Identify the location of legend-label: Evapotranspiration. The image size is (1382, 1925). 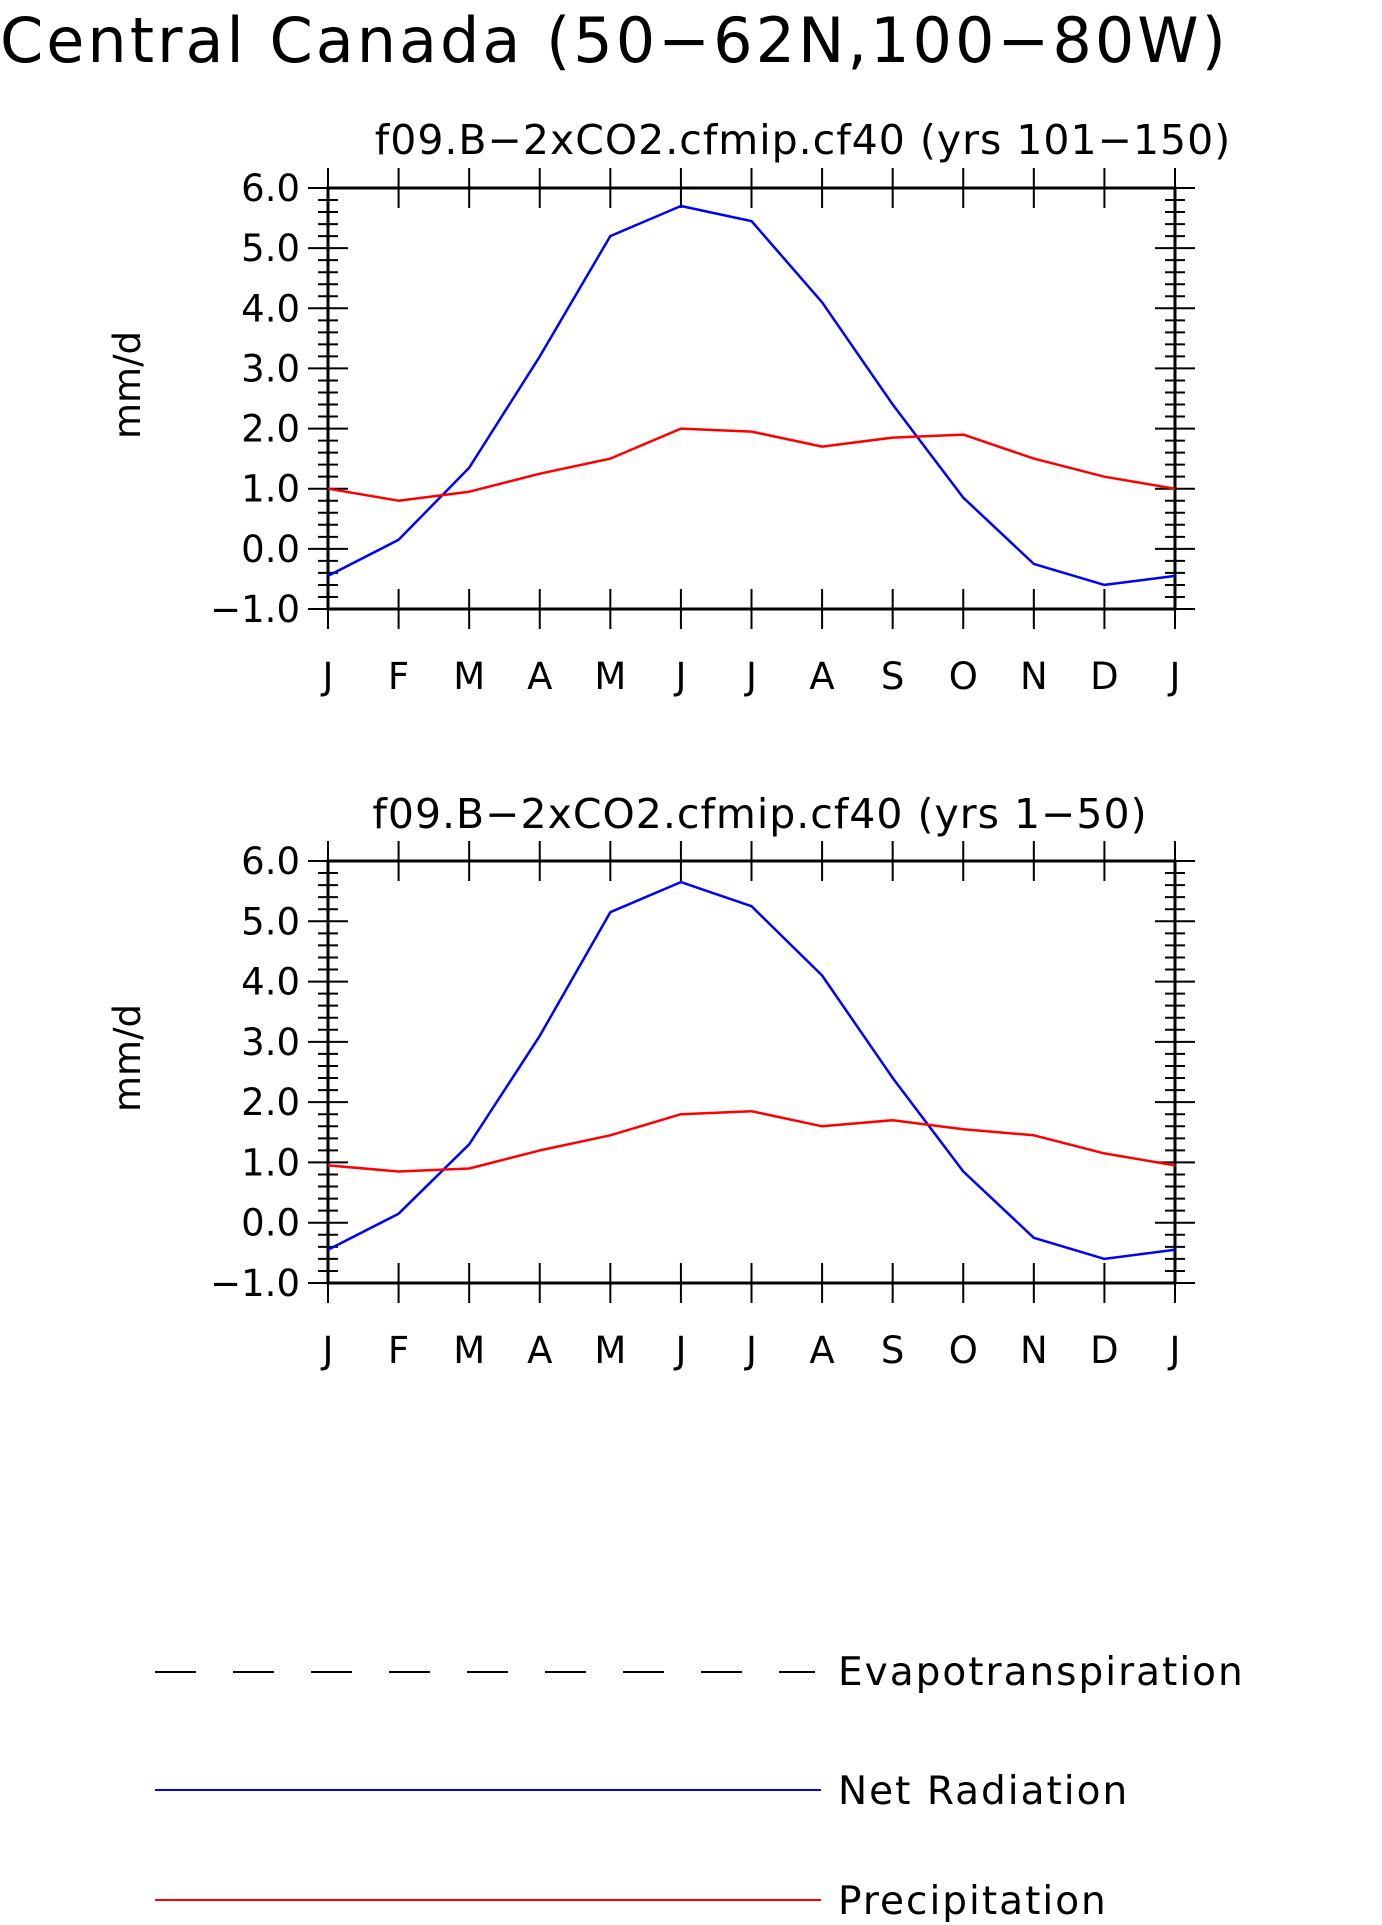
(1041, 1672).